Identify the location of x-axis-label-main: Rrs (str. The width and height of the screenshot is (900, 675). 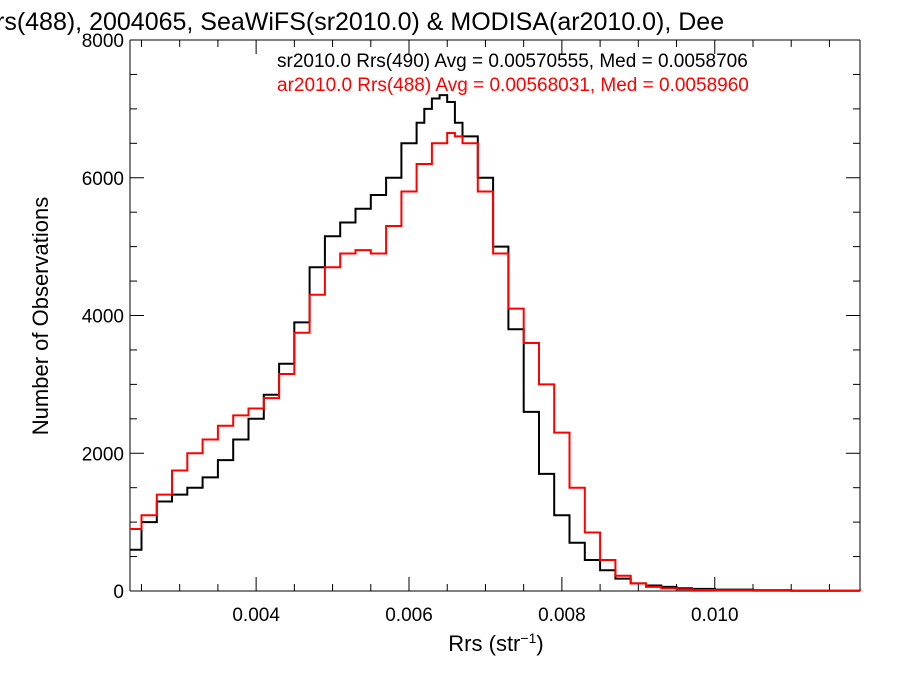
(484, 643).